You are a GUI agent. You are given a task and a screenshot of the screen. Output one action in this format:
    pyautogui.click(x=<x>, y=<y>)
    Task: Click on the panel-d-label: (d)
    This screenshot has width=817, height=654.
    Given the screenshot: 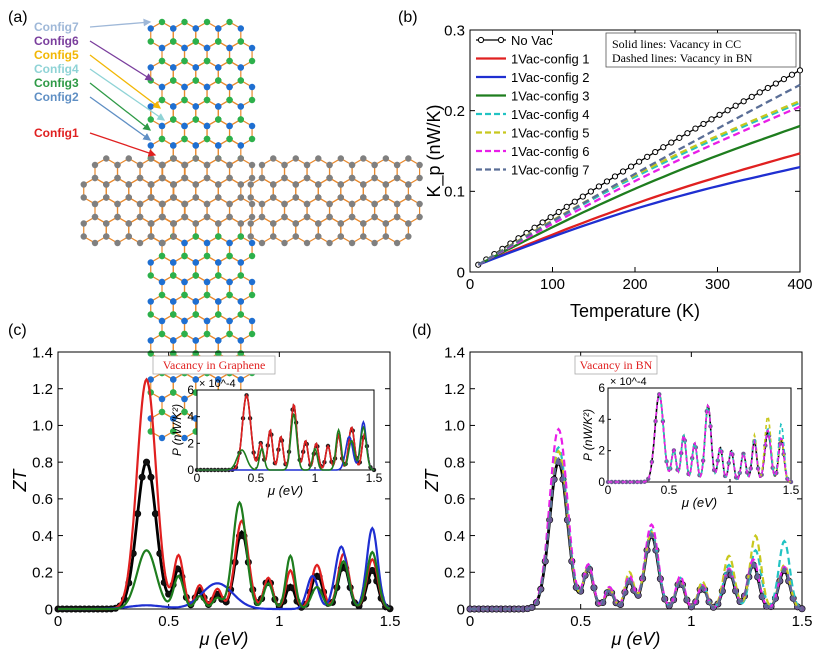 What is the action you would take?
    pyautogui.click(x=422, y=330)
    